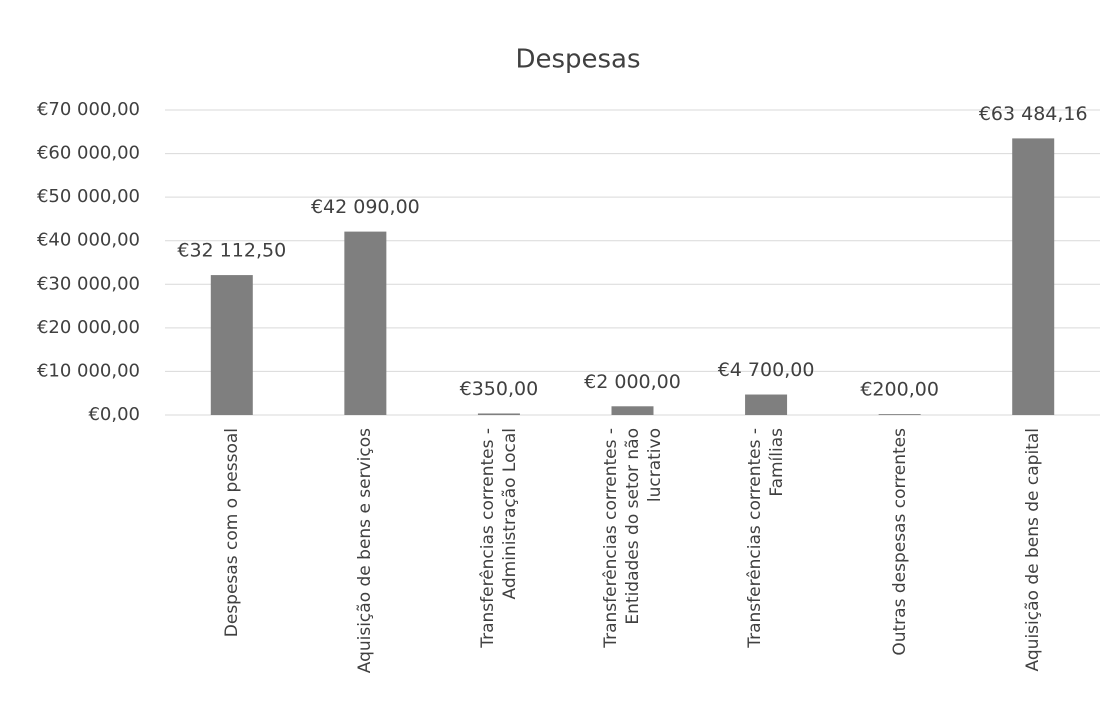  What do you see at coordinates (766, 370) in the screenshot?
I see `data-label: €4 700,00` at bounding box center [766, 370].